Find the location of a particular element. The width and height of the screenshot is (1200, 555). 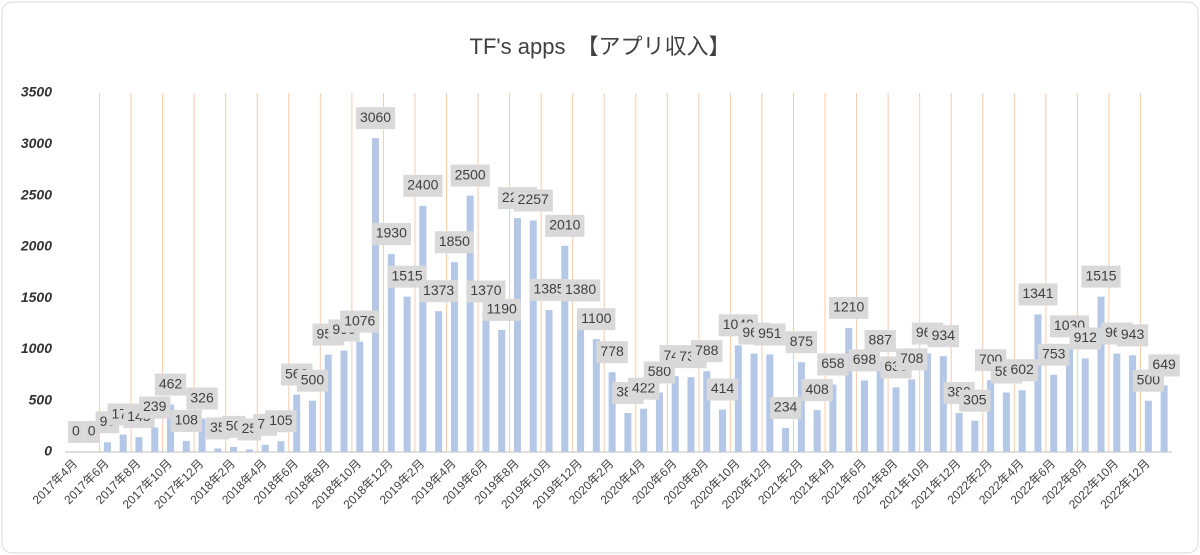

data-label-text: 778 is located at coordinates (612, 351).